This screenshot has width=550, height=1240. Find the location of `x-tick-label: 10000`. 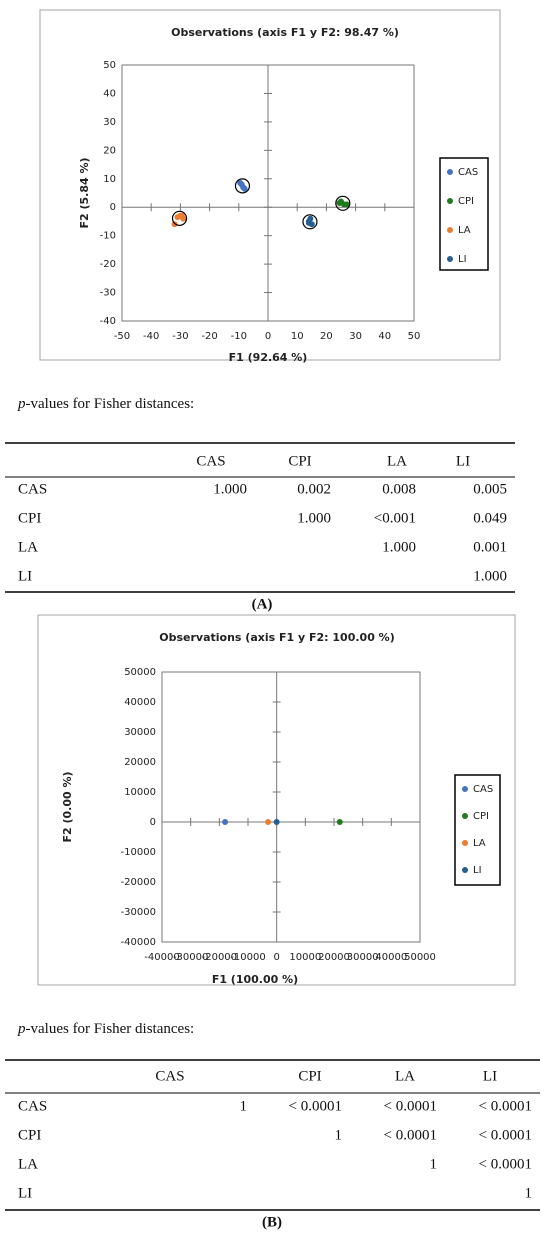

x-tick-label: 10000 is located at coordinates (305, 957).